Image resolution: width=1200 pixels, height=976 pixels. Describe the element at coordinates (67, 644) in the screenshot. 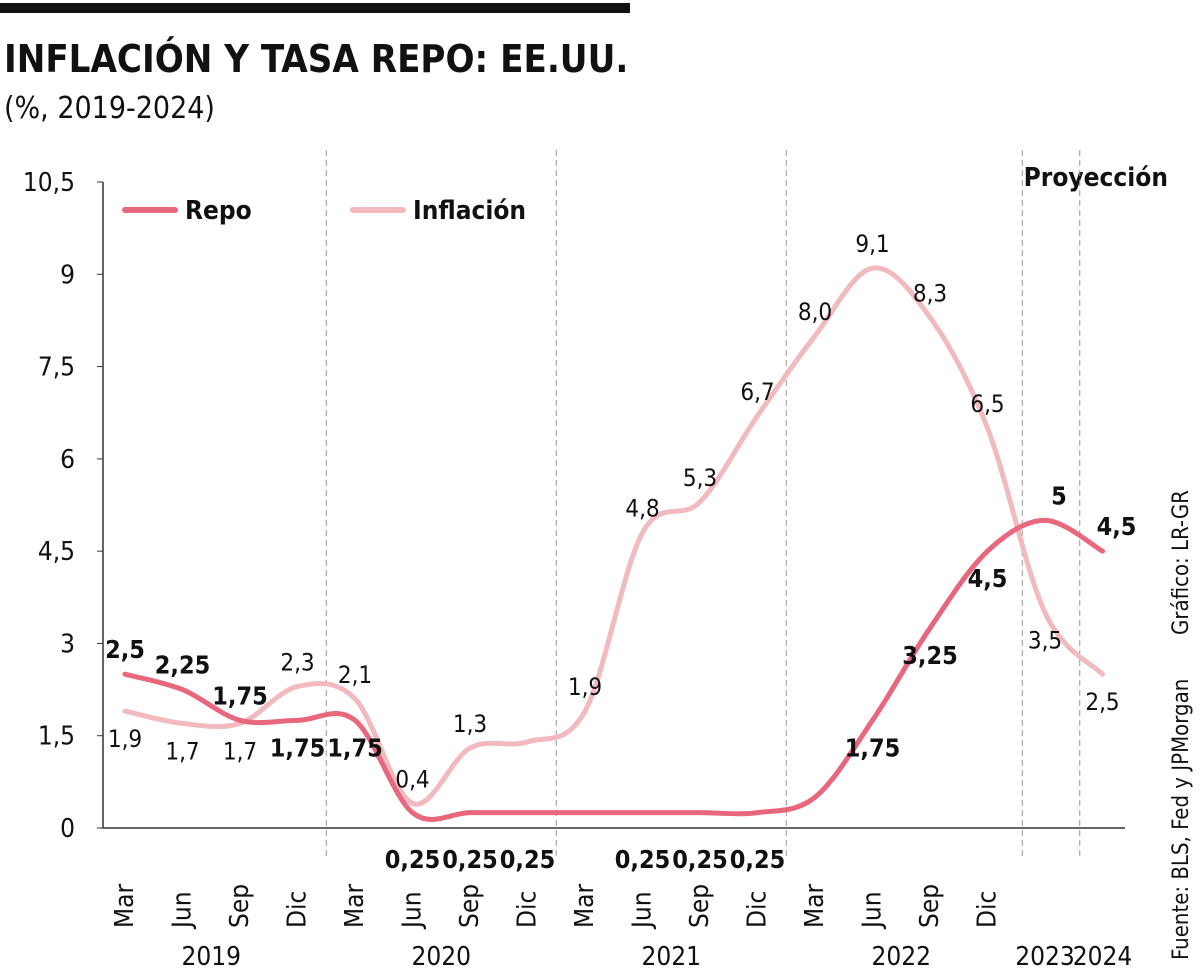

I see `y-tick-label: 3` at that location.